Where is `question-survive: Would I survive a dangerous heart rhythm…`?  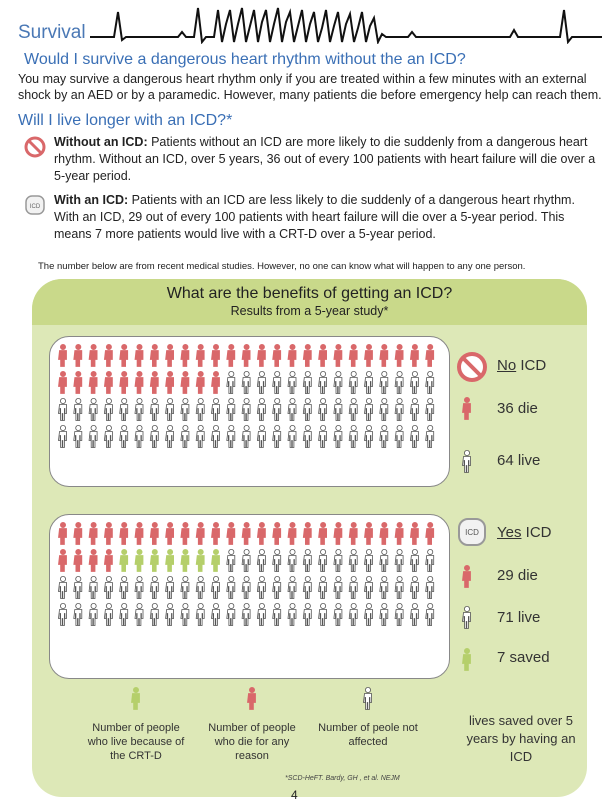 question-survive: Would I survive a dangerous heart rhythm… is located at coordinates (245, 59).